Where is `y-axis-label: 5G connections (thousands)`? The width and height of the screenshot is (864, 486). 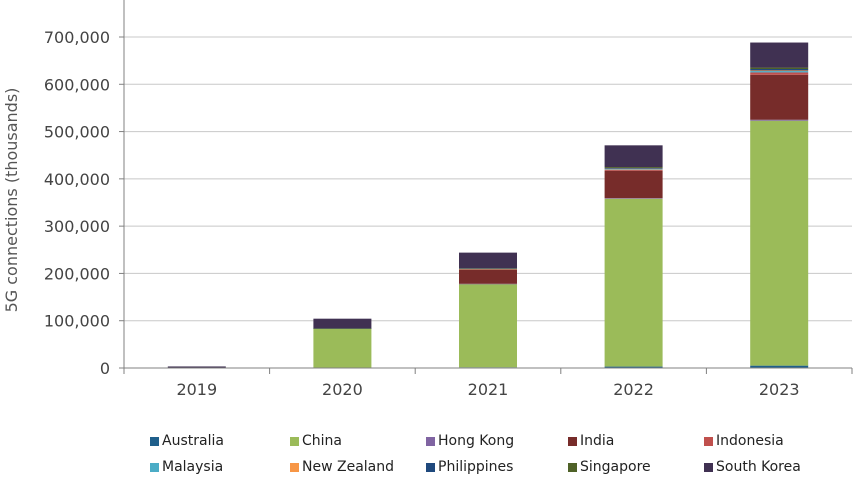
y-axis-label: 5G connections (thousands) is located at coordinates (11, 200).